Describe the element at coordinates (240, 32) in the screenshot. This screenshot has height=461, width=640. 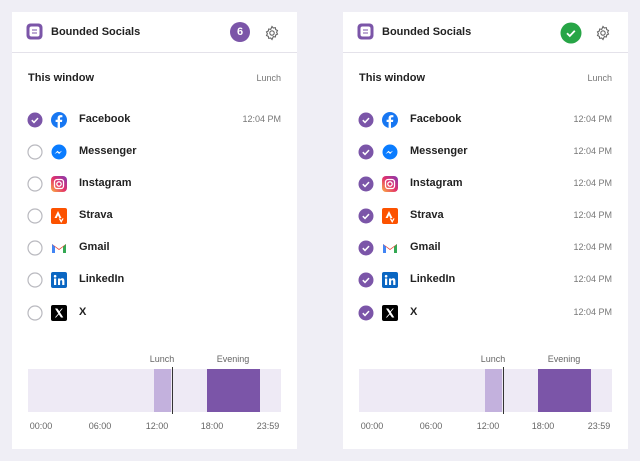
I see `badge: 6` at that location.